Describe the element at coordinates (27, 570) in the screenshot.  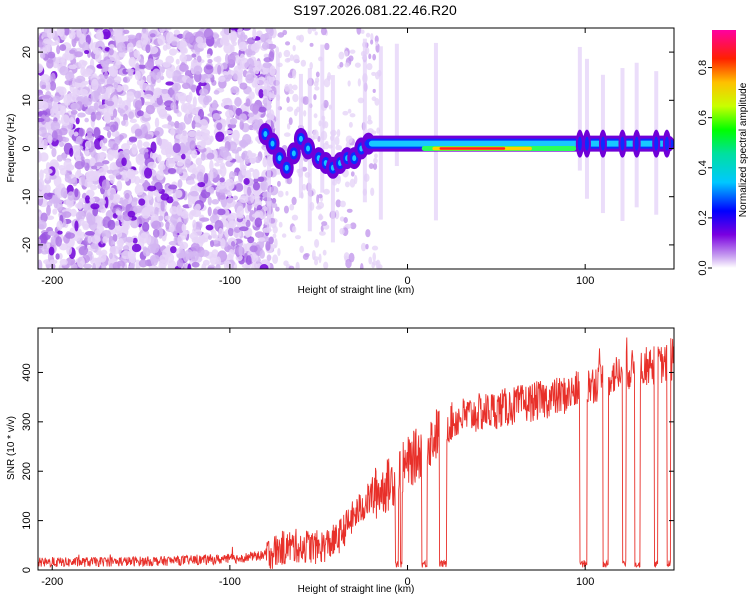
I see `snr-ytick-label: 0` at that location.